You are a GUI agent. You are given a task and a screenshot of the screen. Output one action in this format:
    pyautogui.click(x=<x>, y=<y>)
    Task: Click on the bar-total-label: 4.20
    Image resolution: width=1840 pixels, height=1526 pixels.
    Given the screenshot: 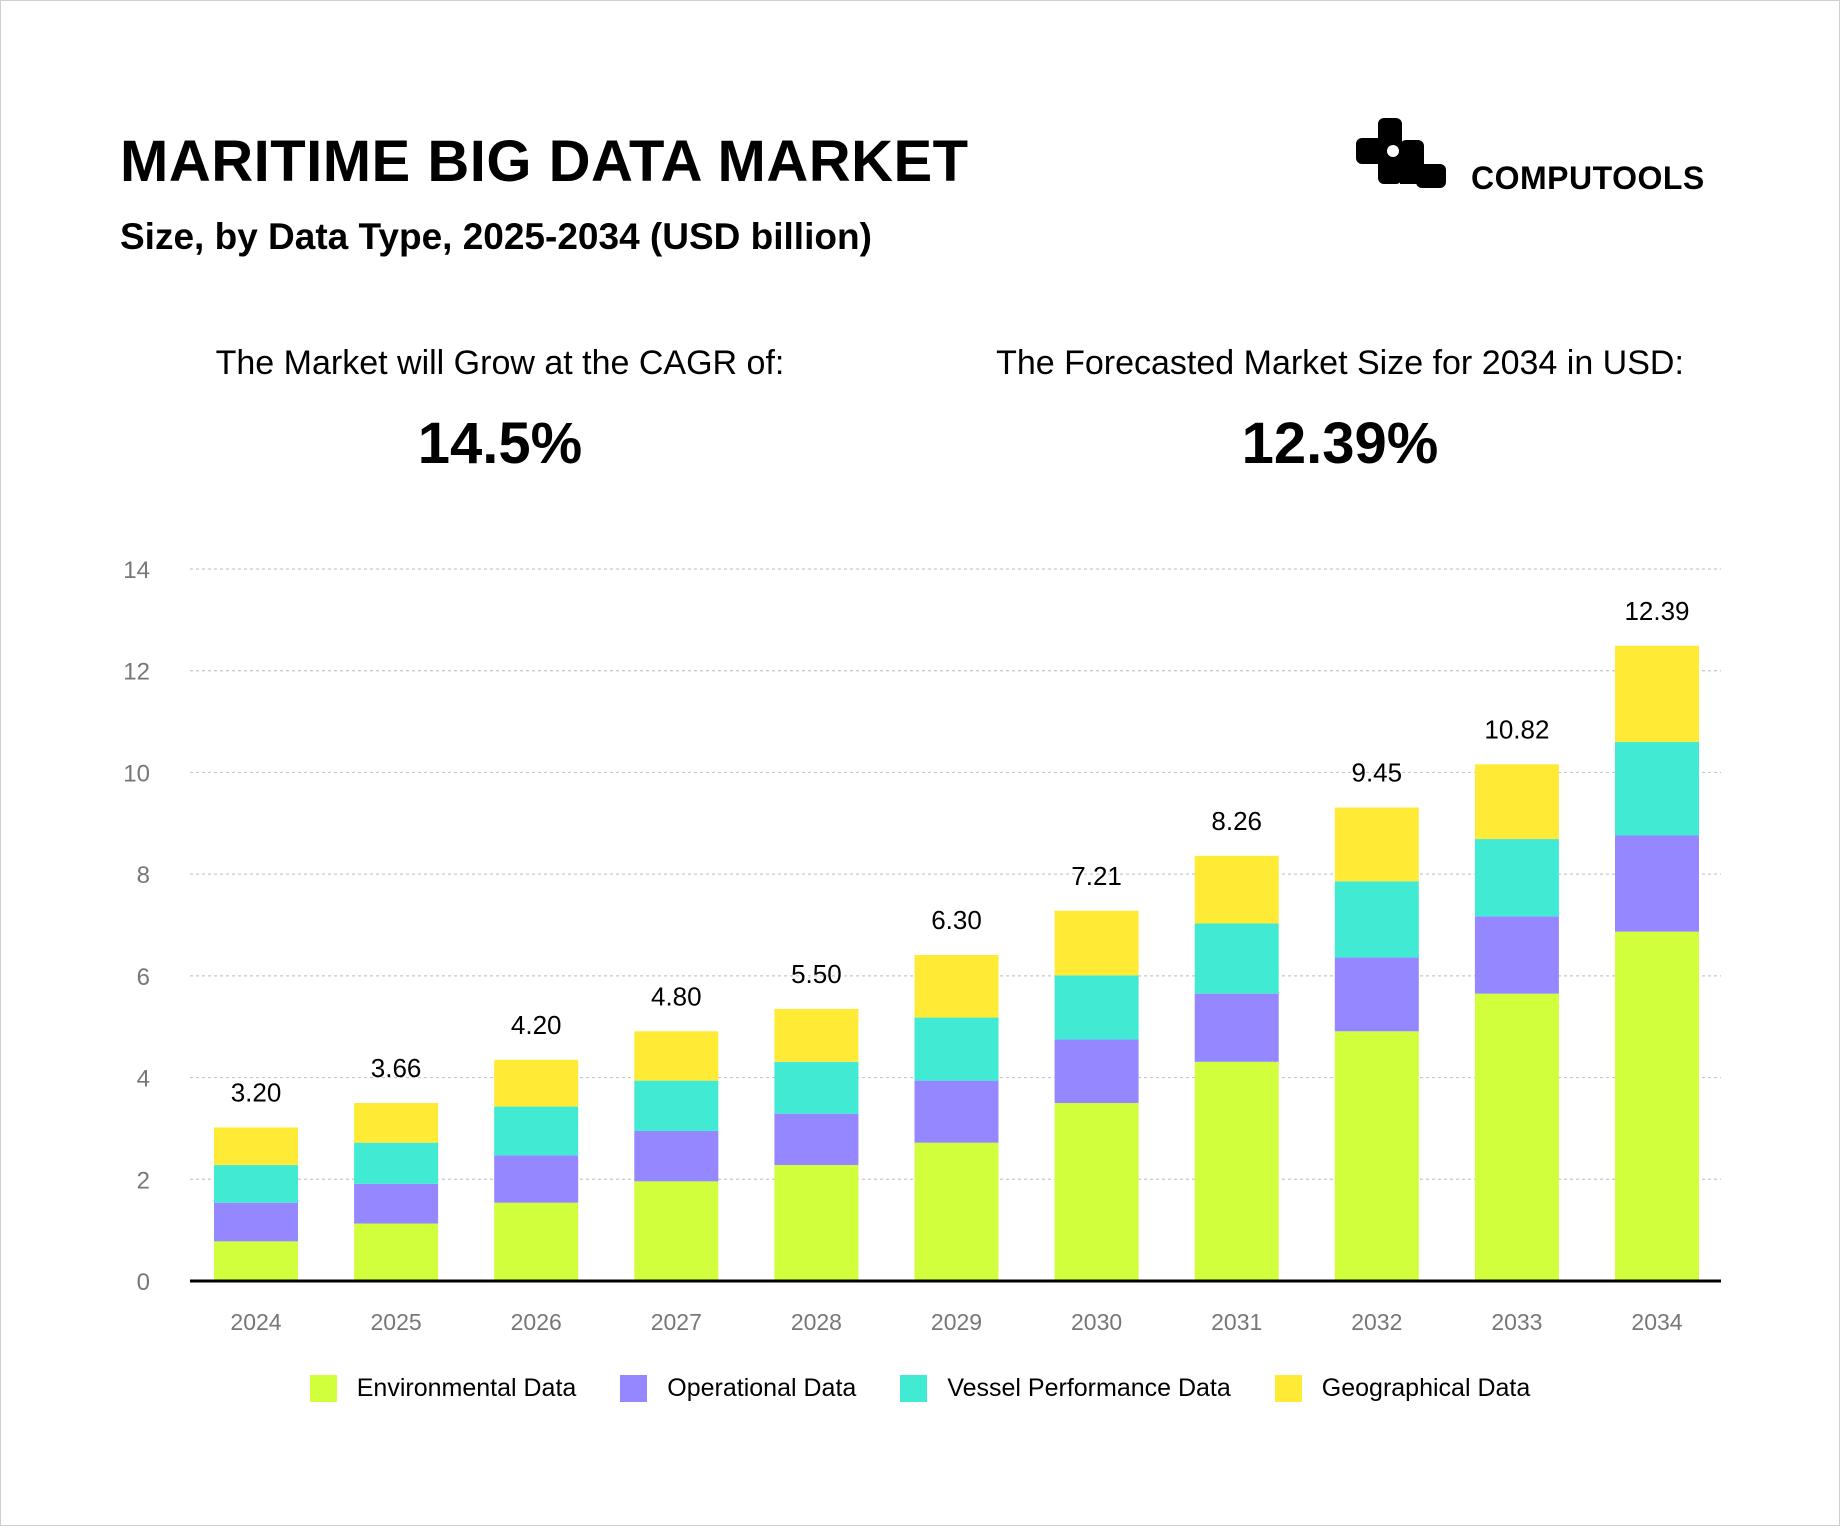 What is the action you would take?
    pyautogui.click(x=536, y=1025)
    